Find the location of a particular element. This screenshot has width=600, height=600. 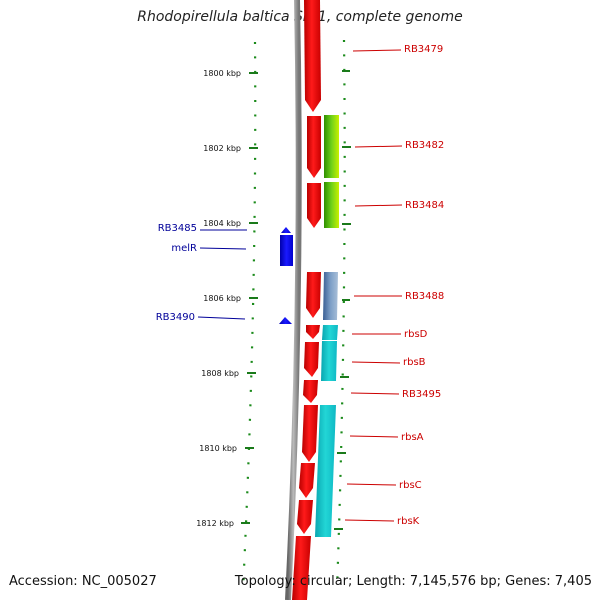

gene-rbsk is located at coordinates (305, 517).